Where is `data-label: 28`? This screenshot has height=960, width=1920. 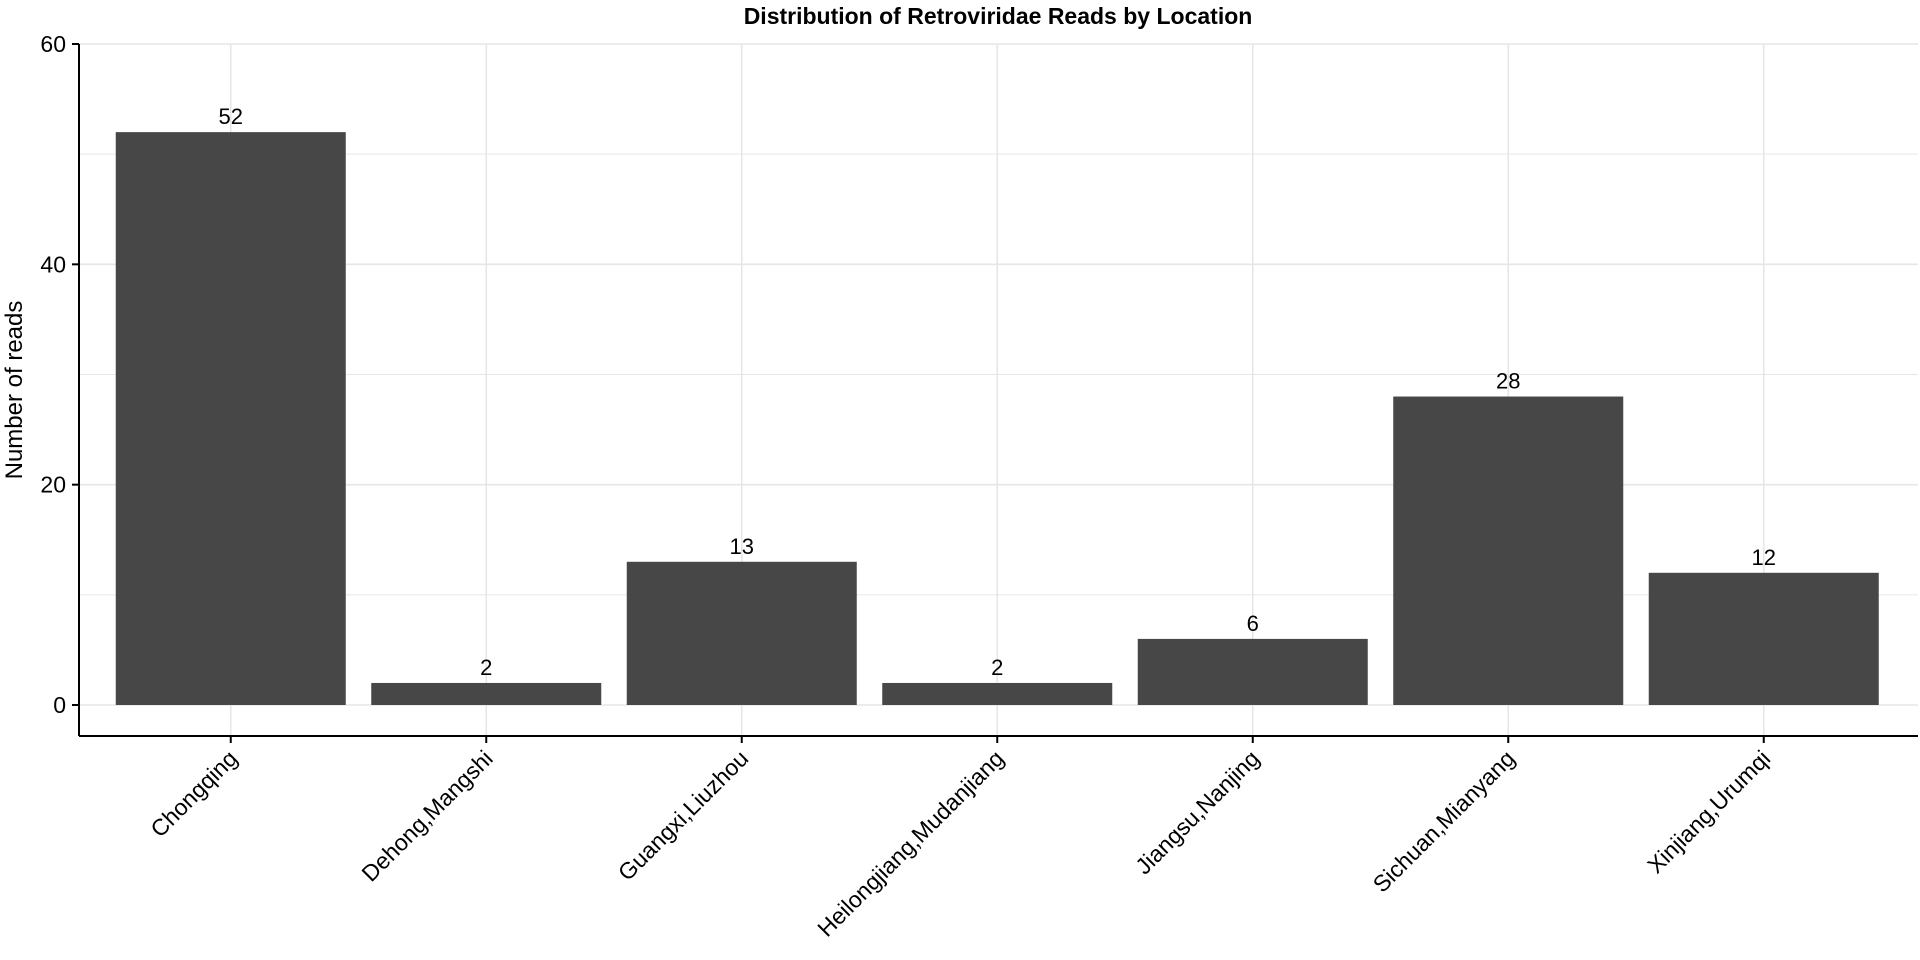
data-label: 28 is located at coordinates (1508, 381).